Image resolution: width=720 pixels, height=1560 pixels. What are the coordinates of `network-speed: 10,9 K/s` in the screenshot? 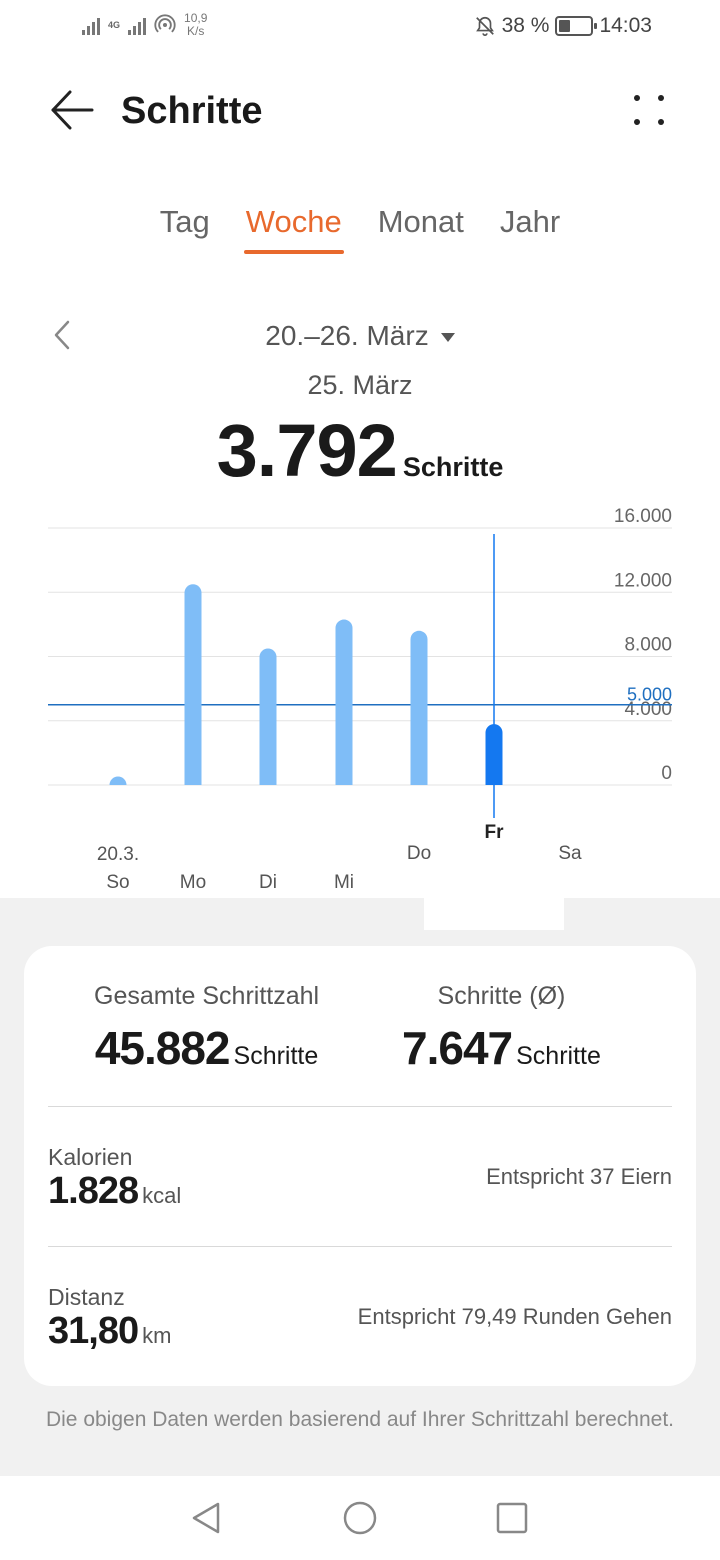 It's located at (195, 25).